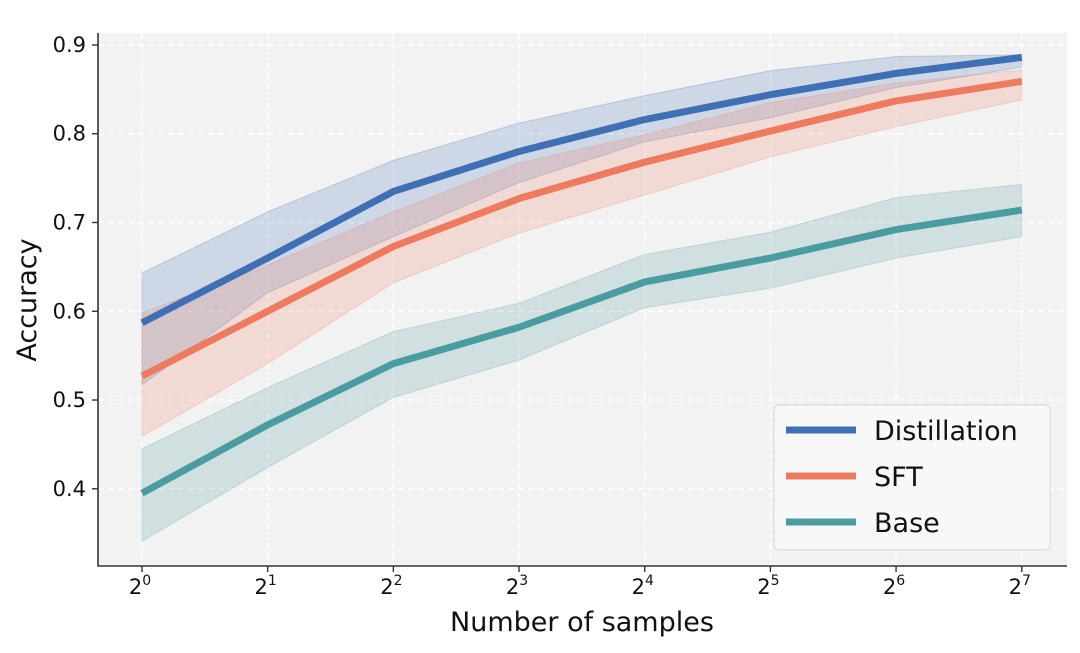 The width and height of the screenshot is (1080, 653). I want to click on y-tick-label: 0.5, so click(69, 400).